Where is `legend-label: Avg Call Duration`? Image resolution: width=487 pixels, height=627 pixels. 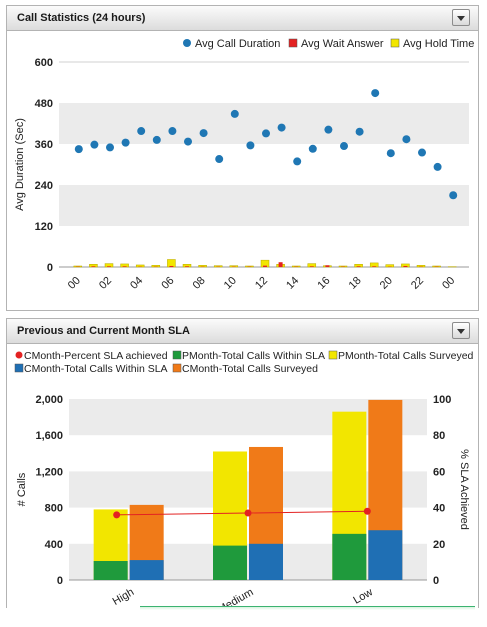
legend-label: Avg Call Duration is located at coordinates (237, 44).